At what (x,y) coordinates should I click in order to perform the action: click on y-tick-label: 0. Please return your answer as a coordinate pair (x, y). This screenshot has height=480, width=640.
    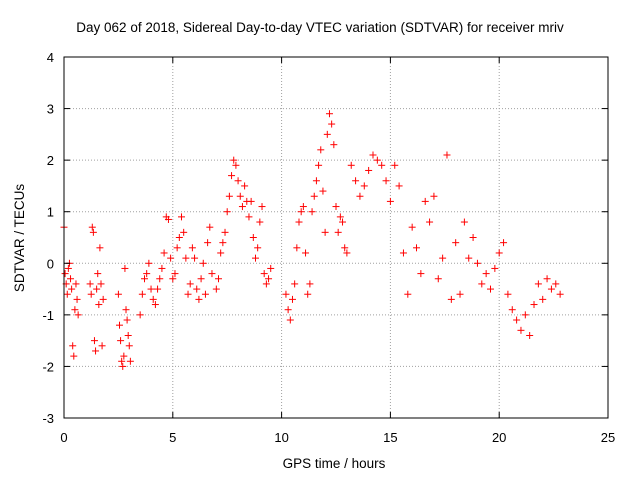
    Looking at the image, I should click on (50, 263).